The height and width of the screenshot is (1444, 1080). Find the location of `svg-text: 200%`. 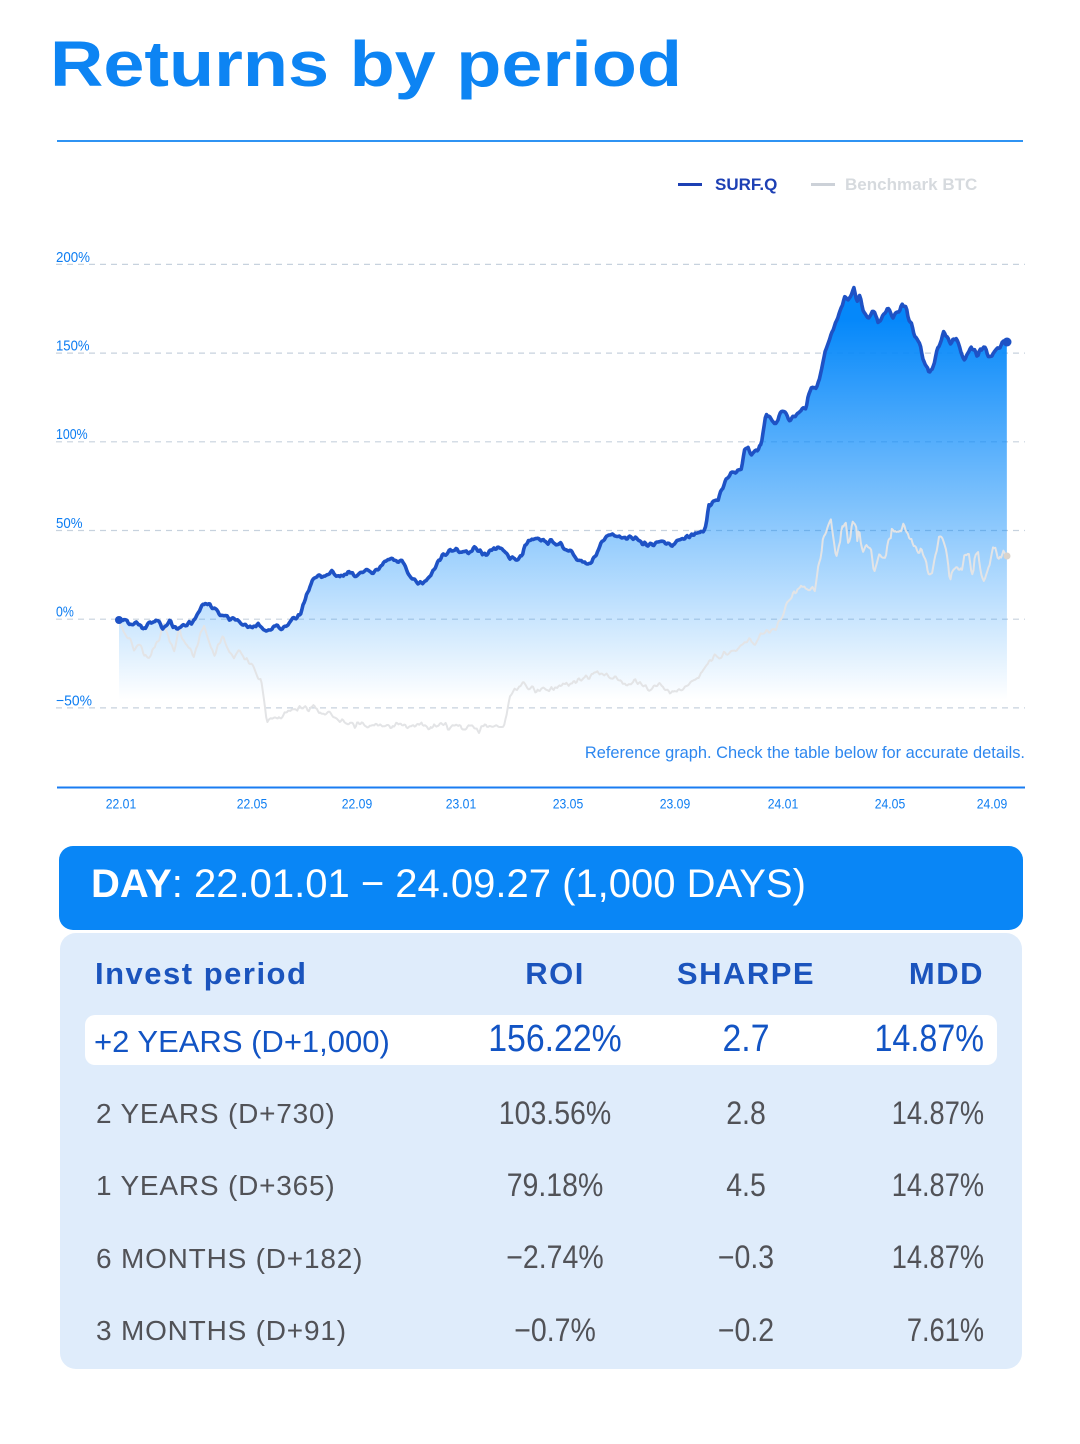

svg-text: 200% is located at coordinates (73, 257).